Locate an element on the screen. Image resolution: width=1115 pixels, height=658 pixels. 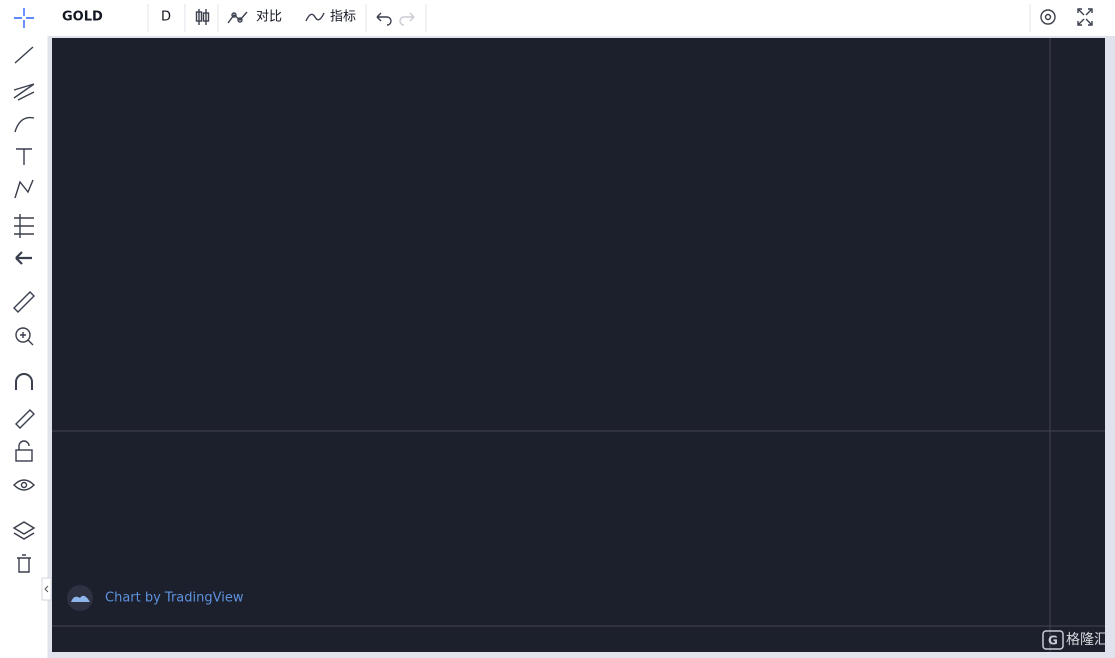
settings-button is located at coordinates (1048, 17).